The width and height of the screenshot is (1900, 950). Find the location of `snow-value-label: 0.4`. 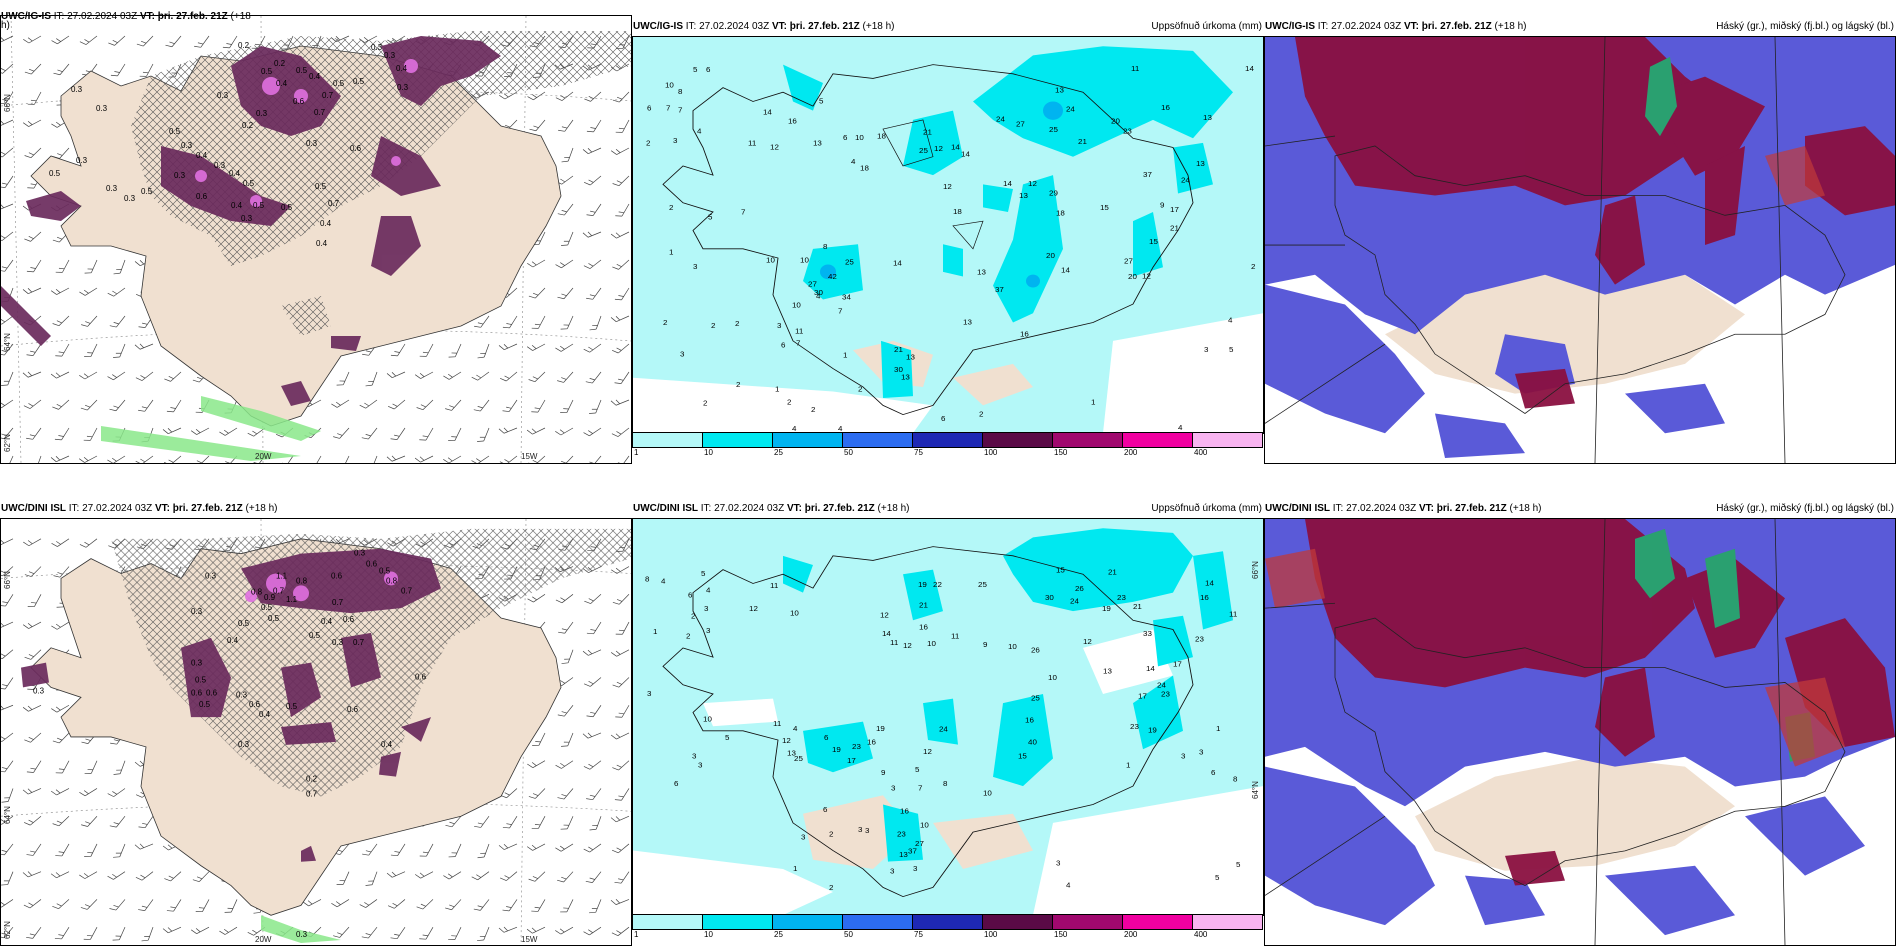

snow-value-label: 0.4 is located at coordinates (233, 640).